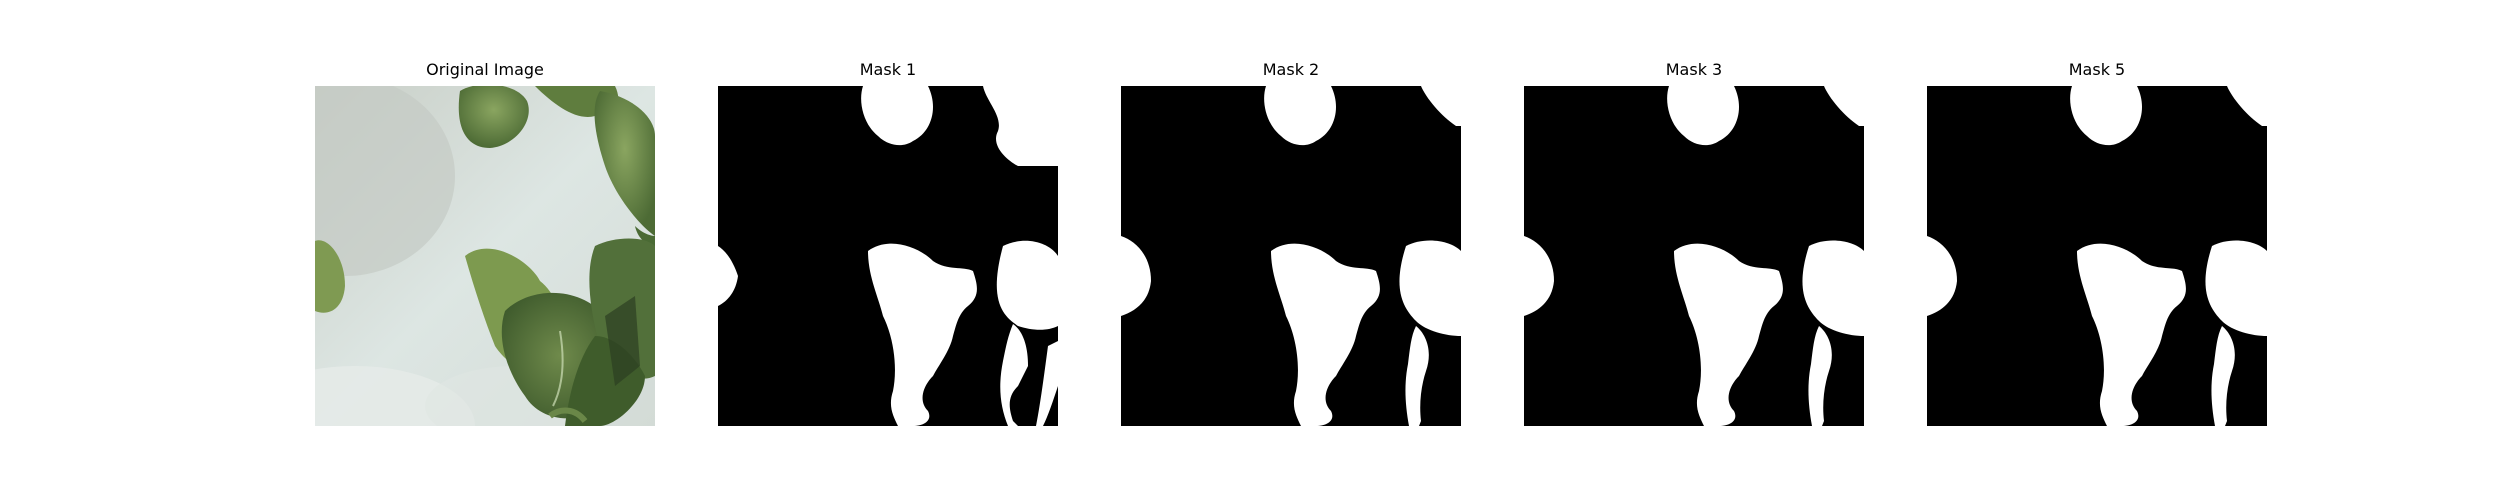 This screenshot has width=2500, height=500. Describe the element at coordinates (2097, 69) in the screenshot. I see `panel-title: Mask 5` at that location.